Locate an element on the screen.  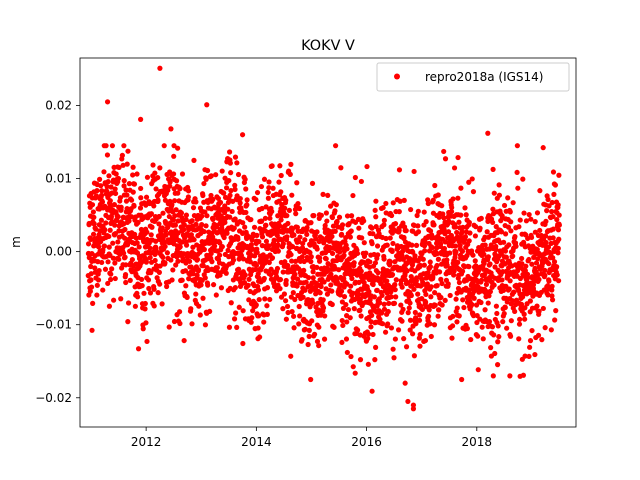
y-axis: −0.02 −0.01 0.00 0.01 0.02 is located at coordinates (57, 251).